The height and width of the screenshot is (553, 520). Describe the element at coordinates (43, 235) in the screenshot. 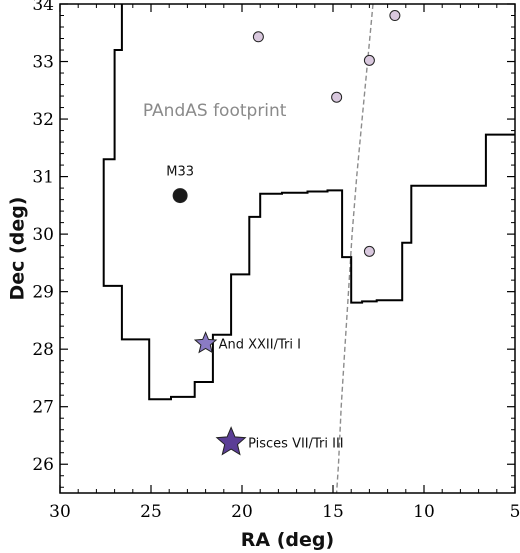

I see `y-tick-label: 30` at that location.